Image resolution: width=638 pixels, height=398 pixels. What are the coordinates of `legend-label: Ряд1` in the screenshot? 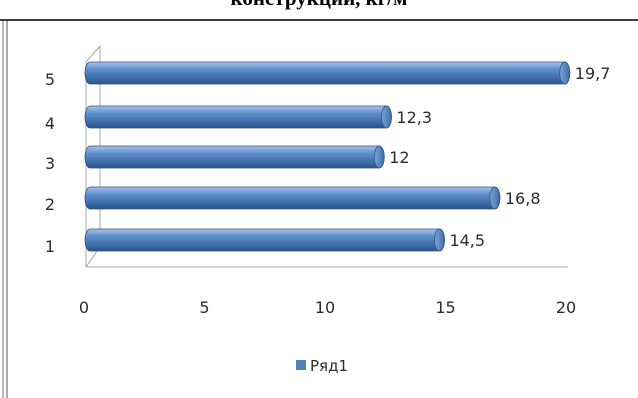 It's located at (329, 366).